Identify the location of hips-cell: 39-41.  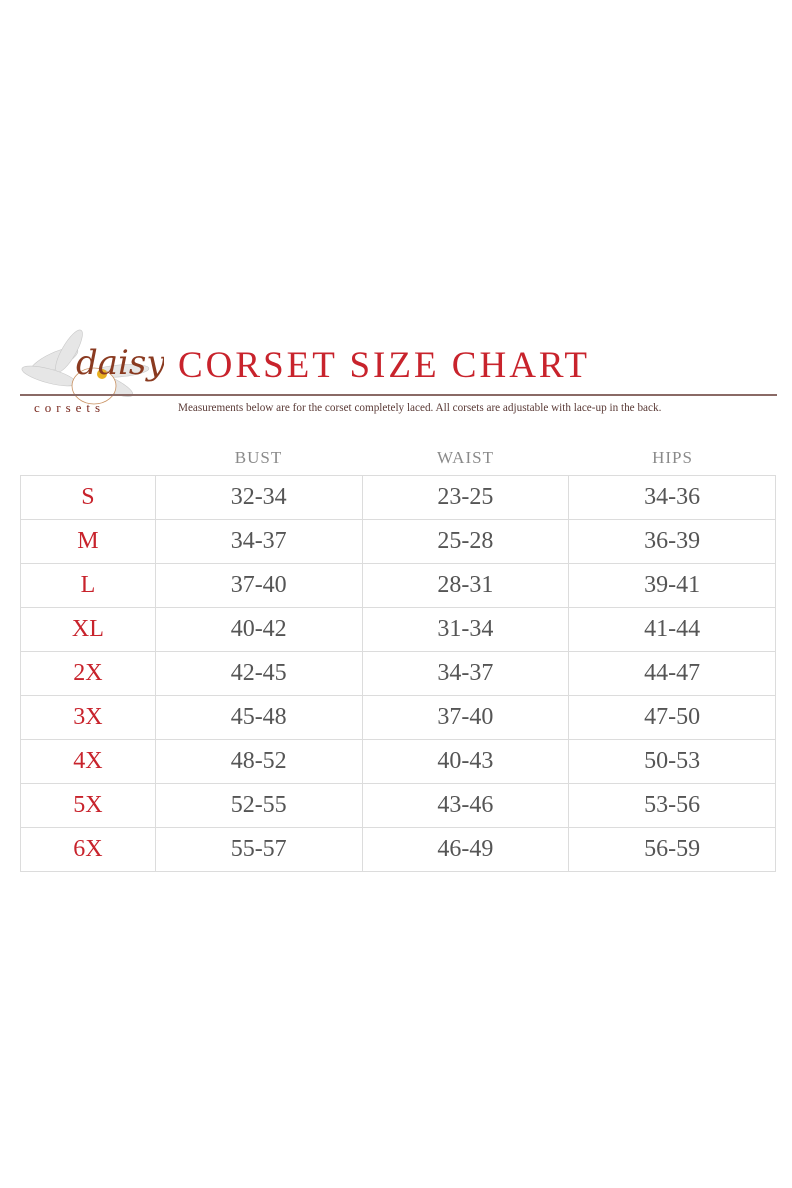
(672, 585).